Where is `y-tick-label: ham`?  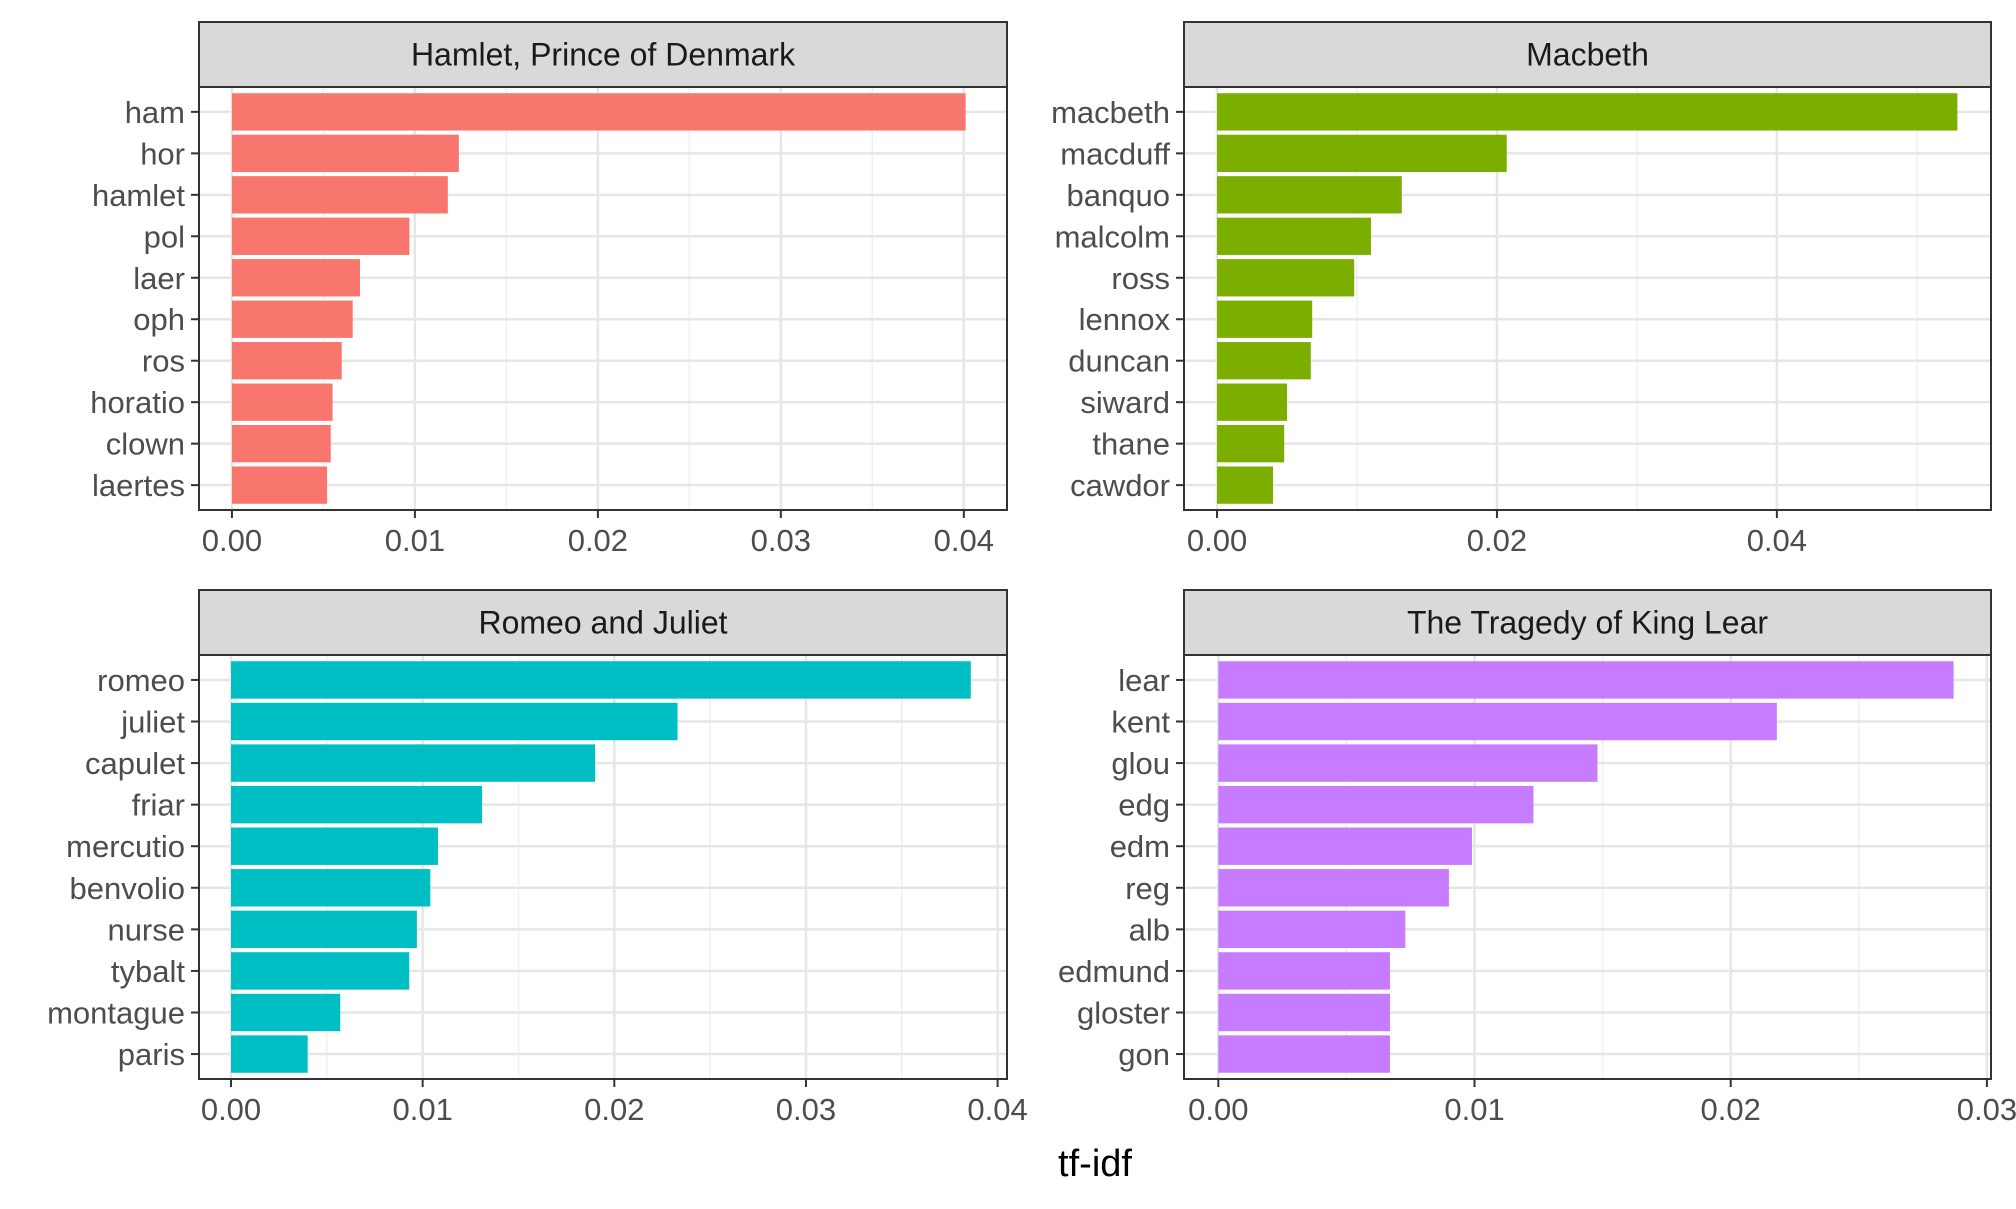
y-tick-label: ham is located at coordinates (155, 112).